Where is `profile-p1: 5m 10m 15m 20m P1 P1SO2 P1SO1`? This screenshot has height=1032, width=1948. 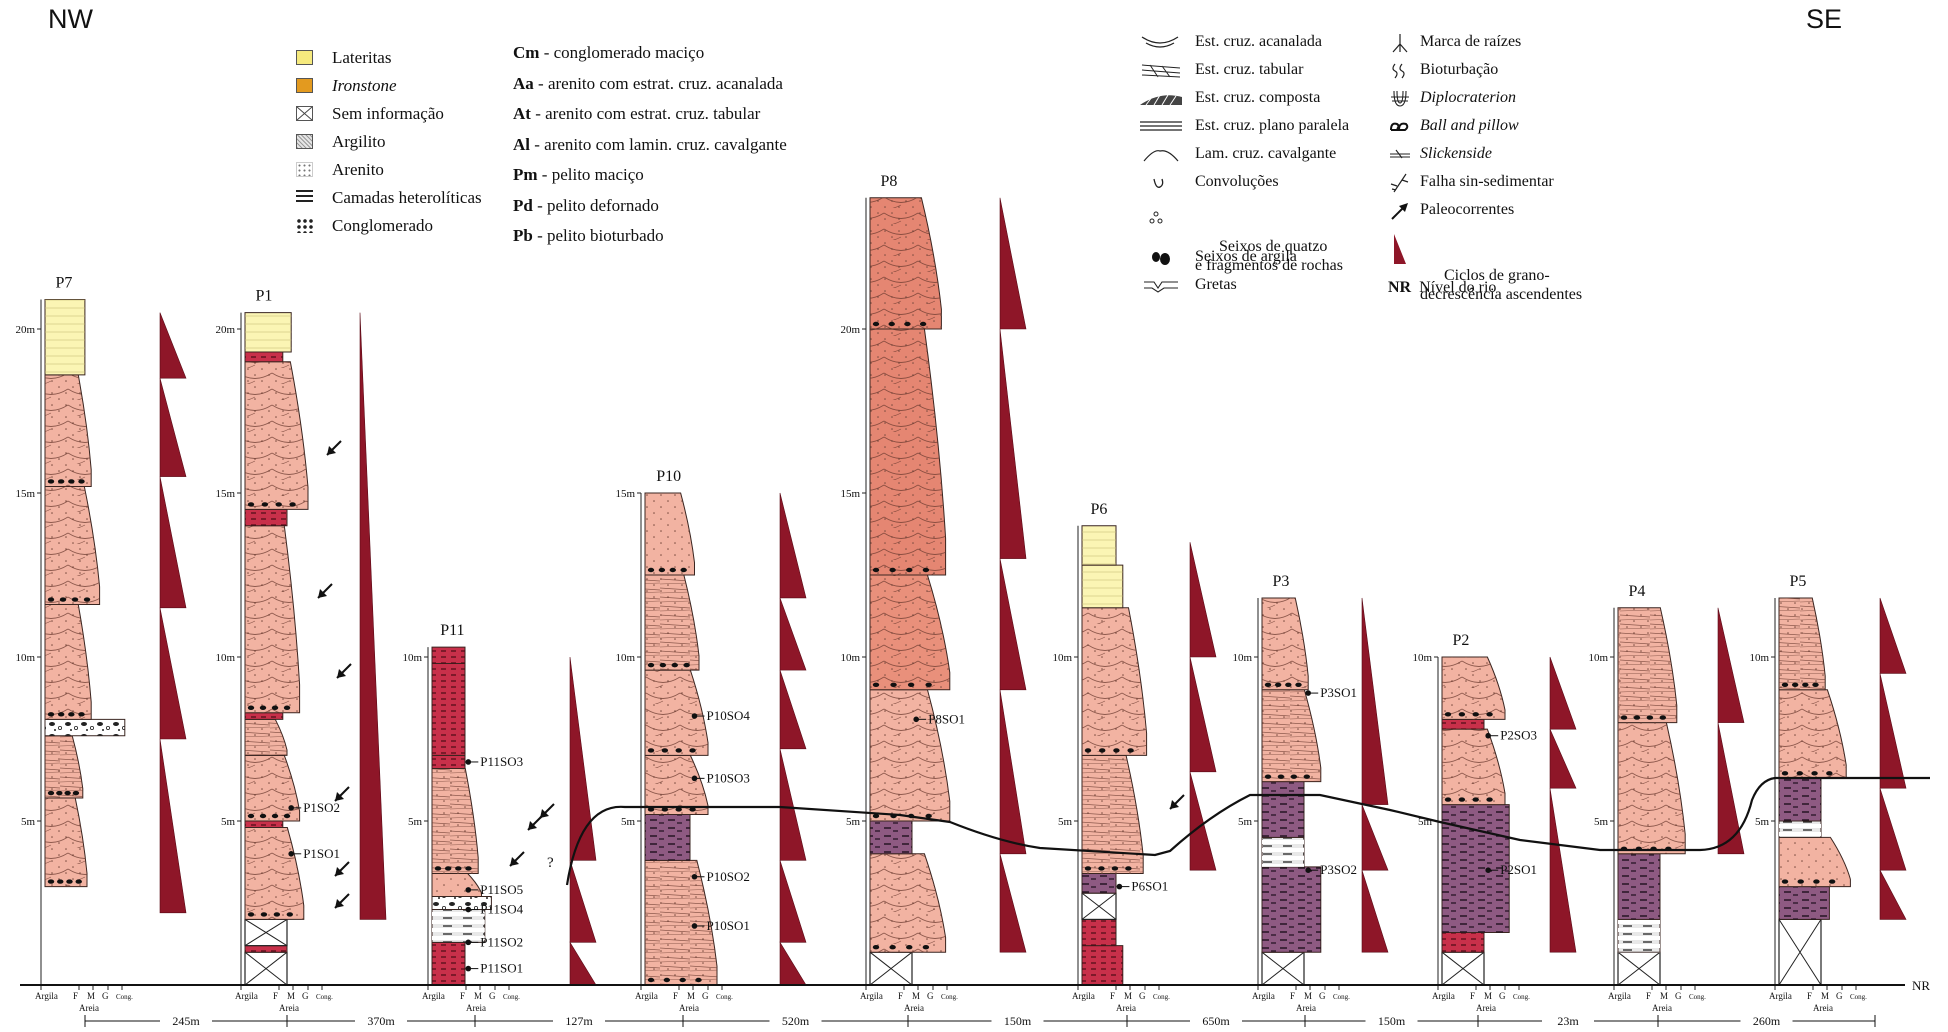
profile-p1: 5m 10m 15m 20m P1 P1SO2 P1SO1 is located at coordinates (301, 637).